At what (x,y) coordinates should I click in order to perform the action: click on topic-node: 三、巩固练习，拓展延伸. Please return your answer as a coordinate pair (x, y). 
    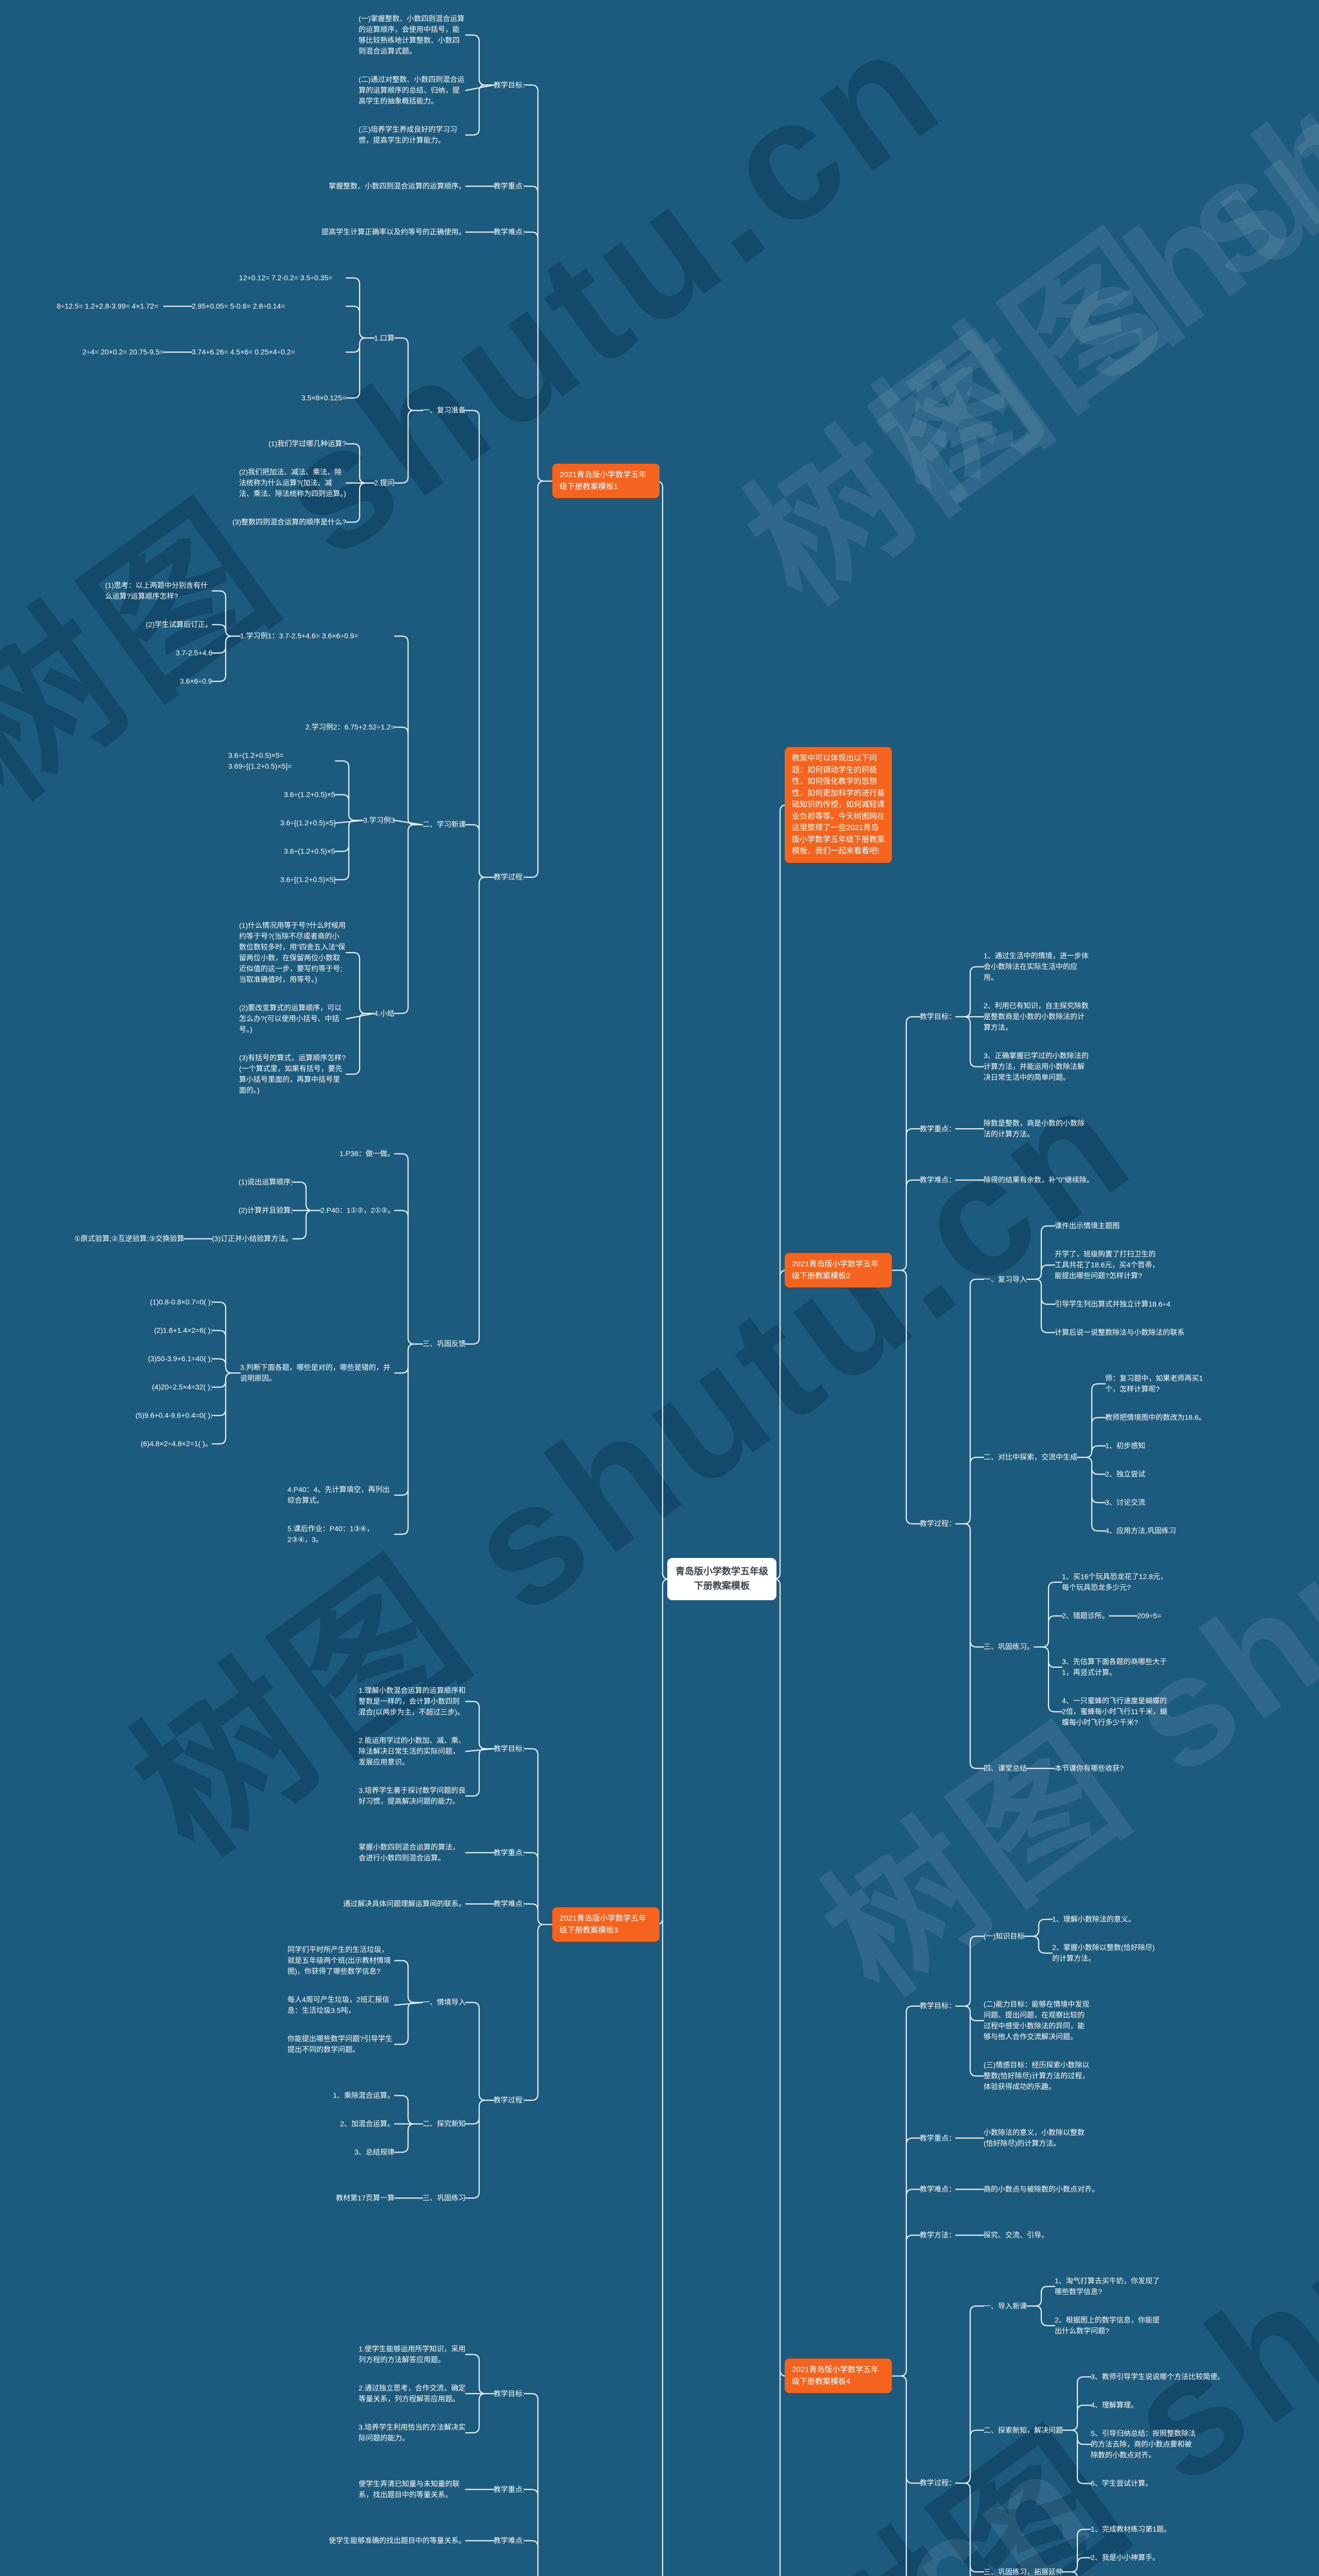
    Looking at the image, I should click on (1023, 2572).